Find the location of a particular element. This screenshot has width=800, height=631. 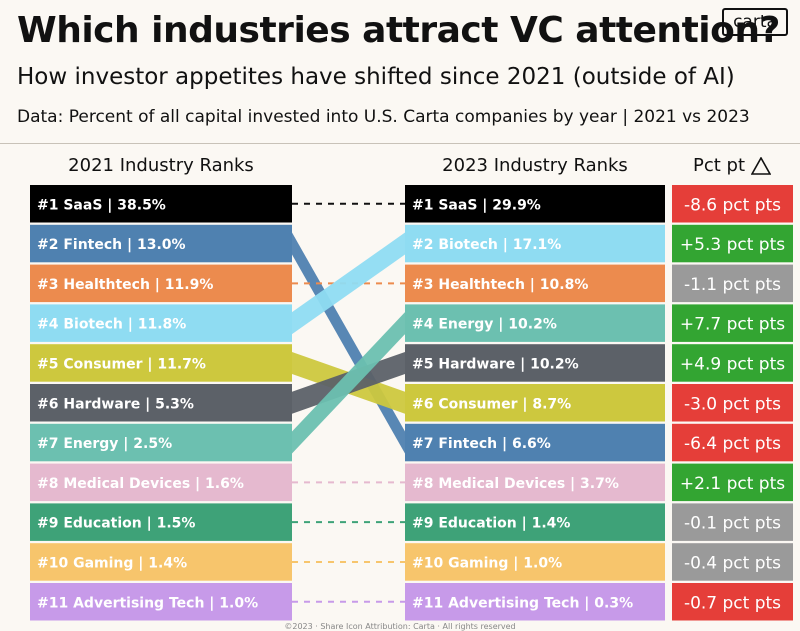

column-header-2023: 2023 Industry Ranks is located at coordinates (535, 165).